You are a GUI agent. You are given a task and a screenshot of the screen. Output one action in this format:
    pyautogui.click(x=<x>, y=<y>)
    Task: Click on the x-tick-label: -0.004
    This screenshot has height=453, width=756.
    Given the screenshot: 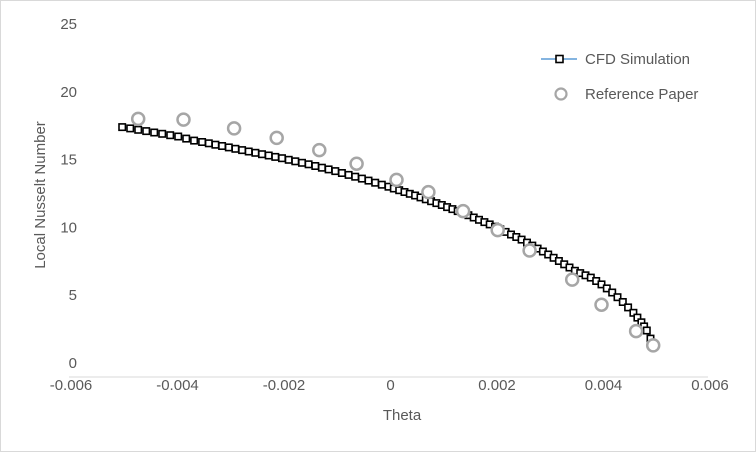 What is the action you would take?
    pyautogui.click(x=177, y=385)
    